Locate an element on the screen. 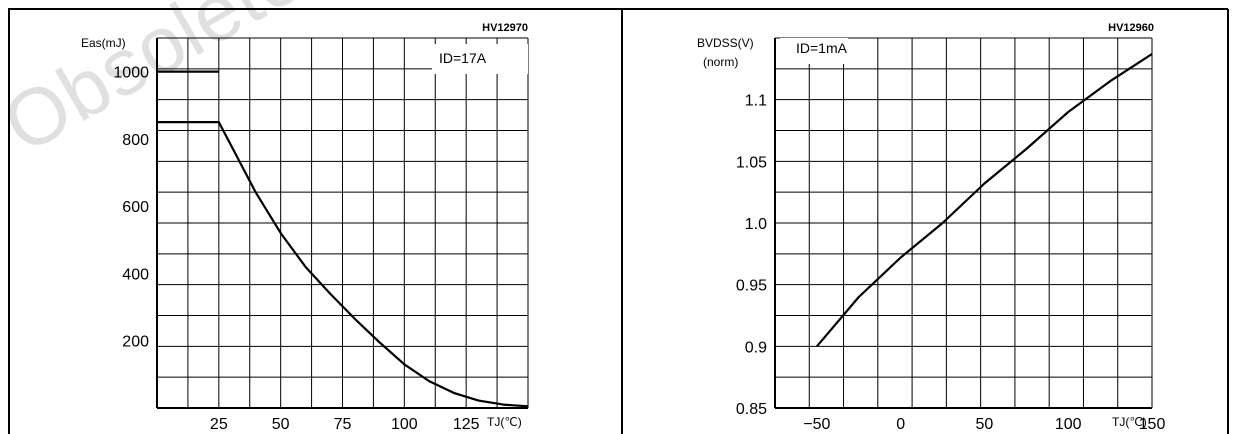 The width and height of the screenshot is (1235, 434). chart1-annotation-box is located at coordinates (814, 51).